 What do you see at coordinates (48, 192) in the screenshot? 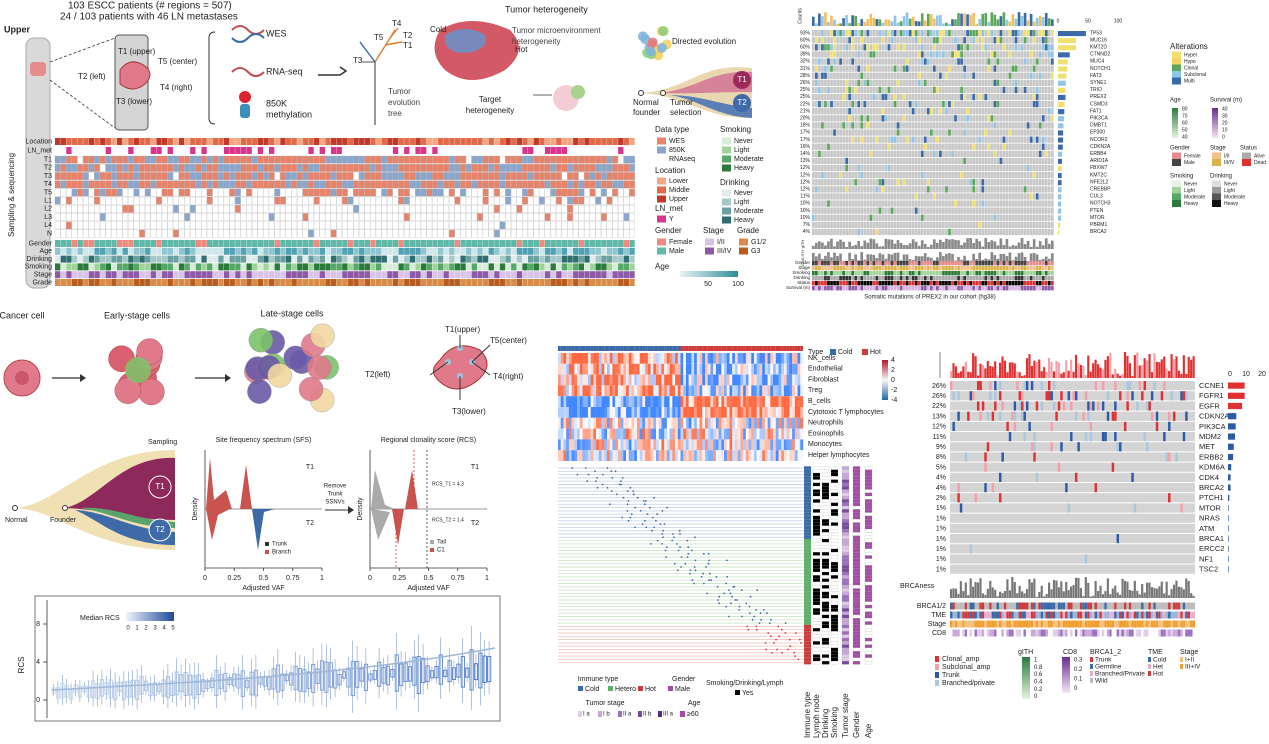
I see `row-label: T5` at bounding box center [48, 192].